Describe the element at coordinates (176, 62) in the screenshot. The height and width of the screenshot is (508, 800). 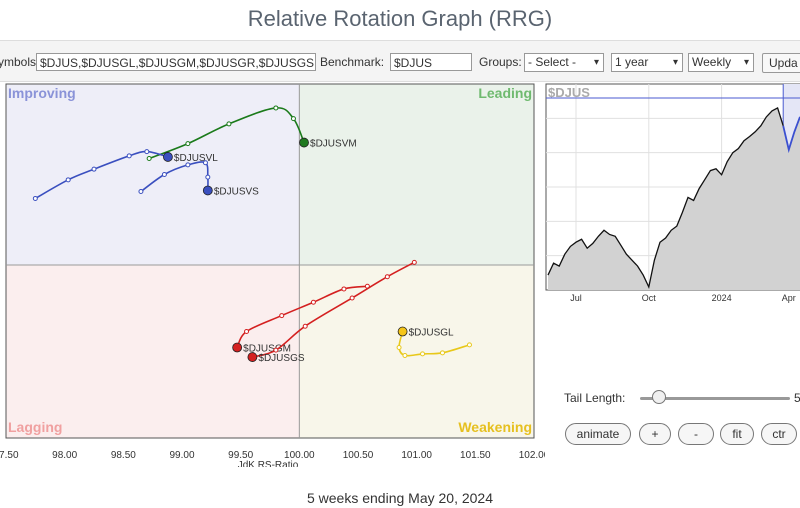
I see `symbols-input: $DJUS,$DJUSGL,$DJUSGM,$DJUSGR,$DJUSGS` at that location.